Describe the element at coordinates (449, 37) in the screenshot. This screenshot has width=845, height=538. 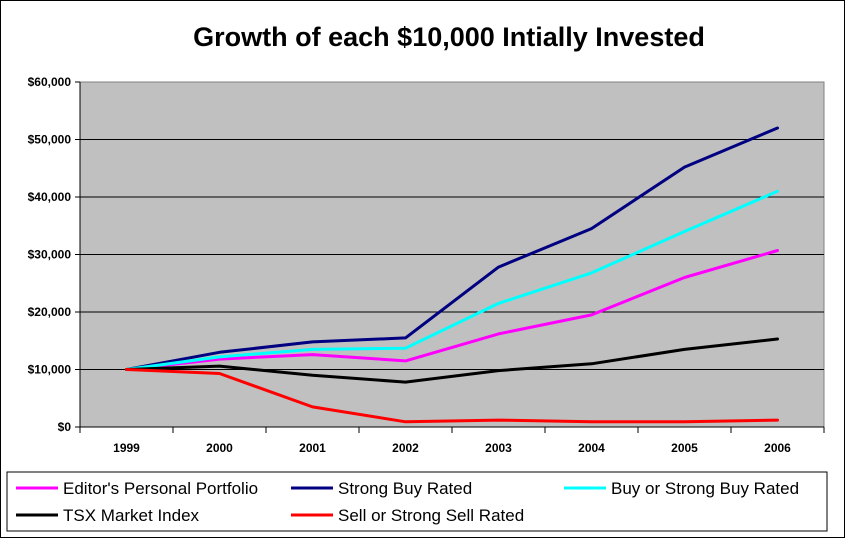
I see `chart-title: Growth of each $10,000 Intially Invested` at that location.